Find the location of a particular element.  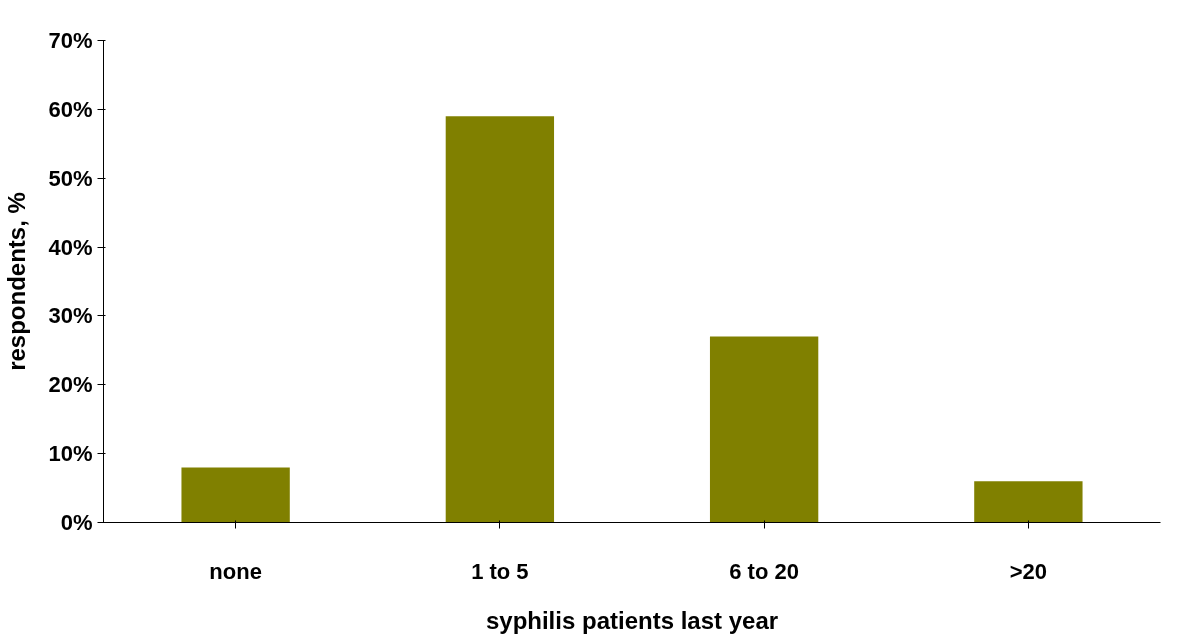

y-tick-label: 10% is located at coordinates (70, 454).